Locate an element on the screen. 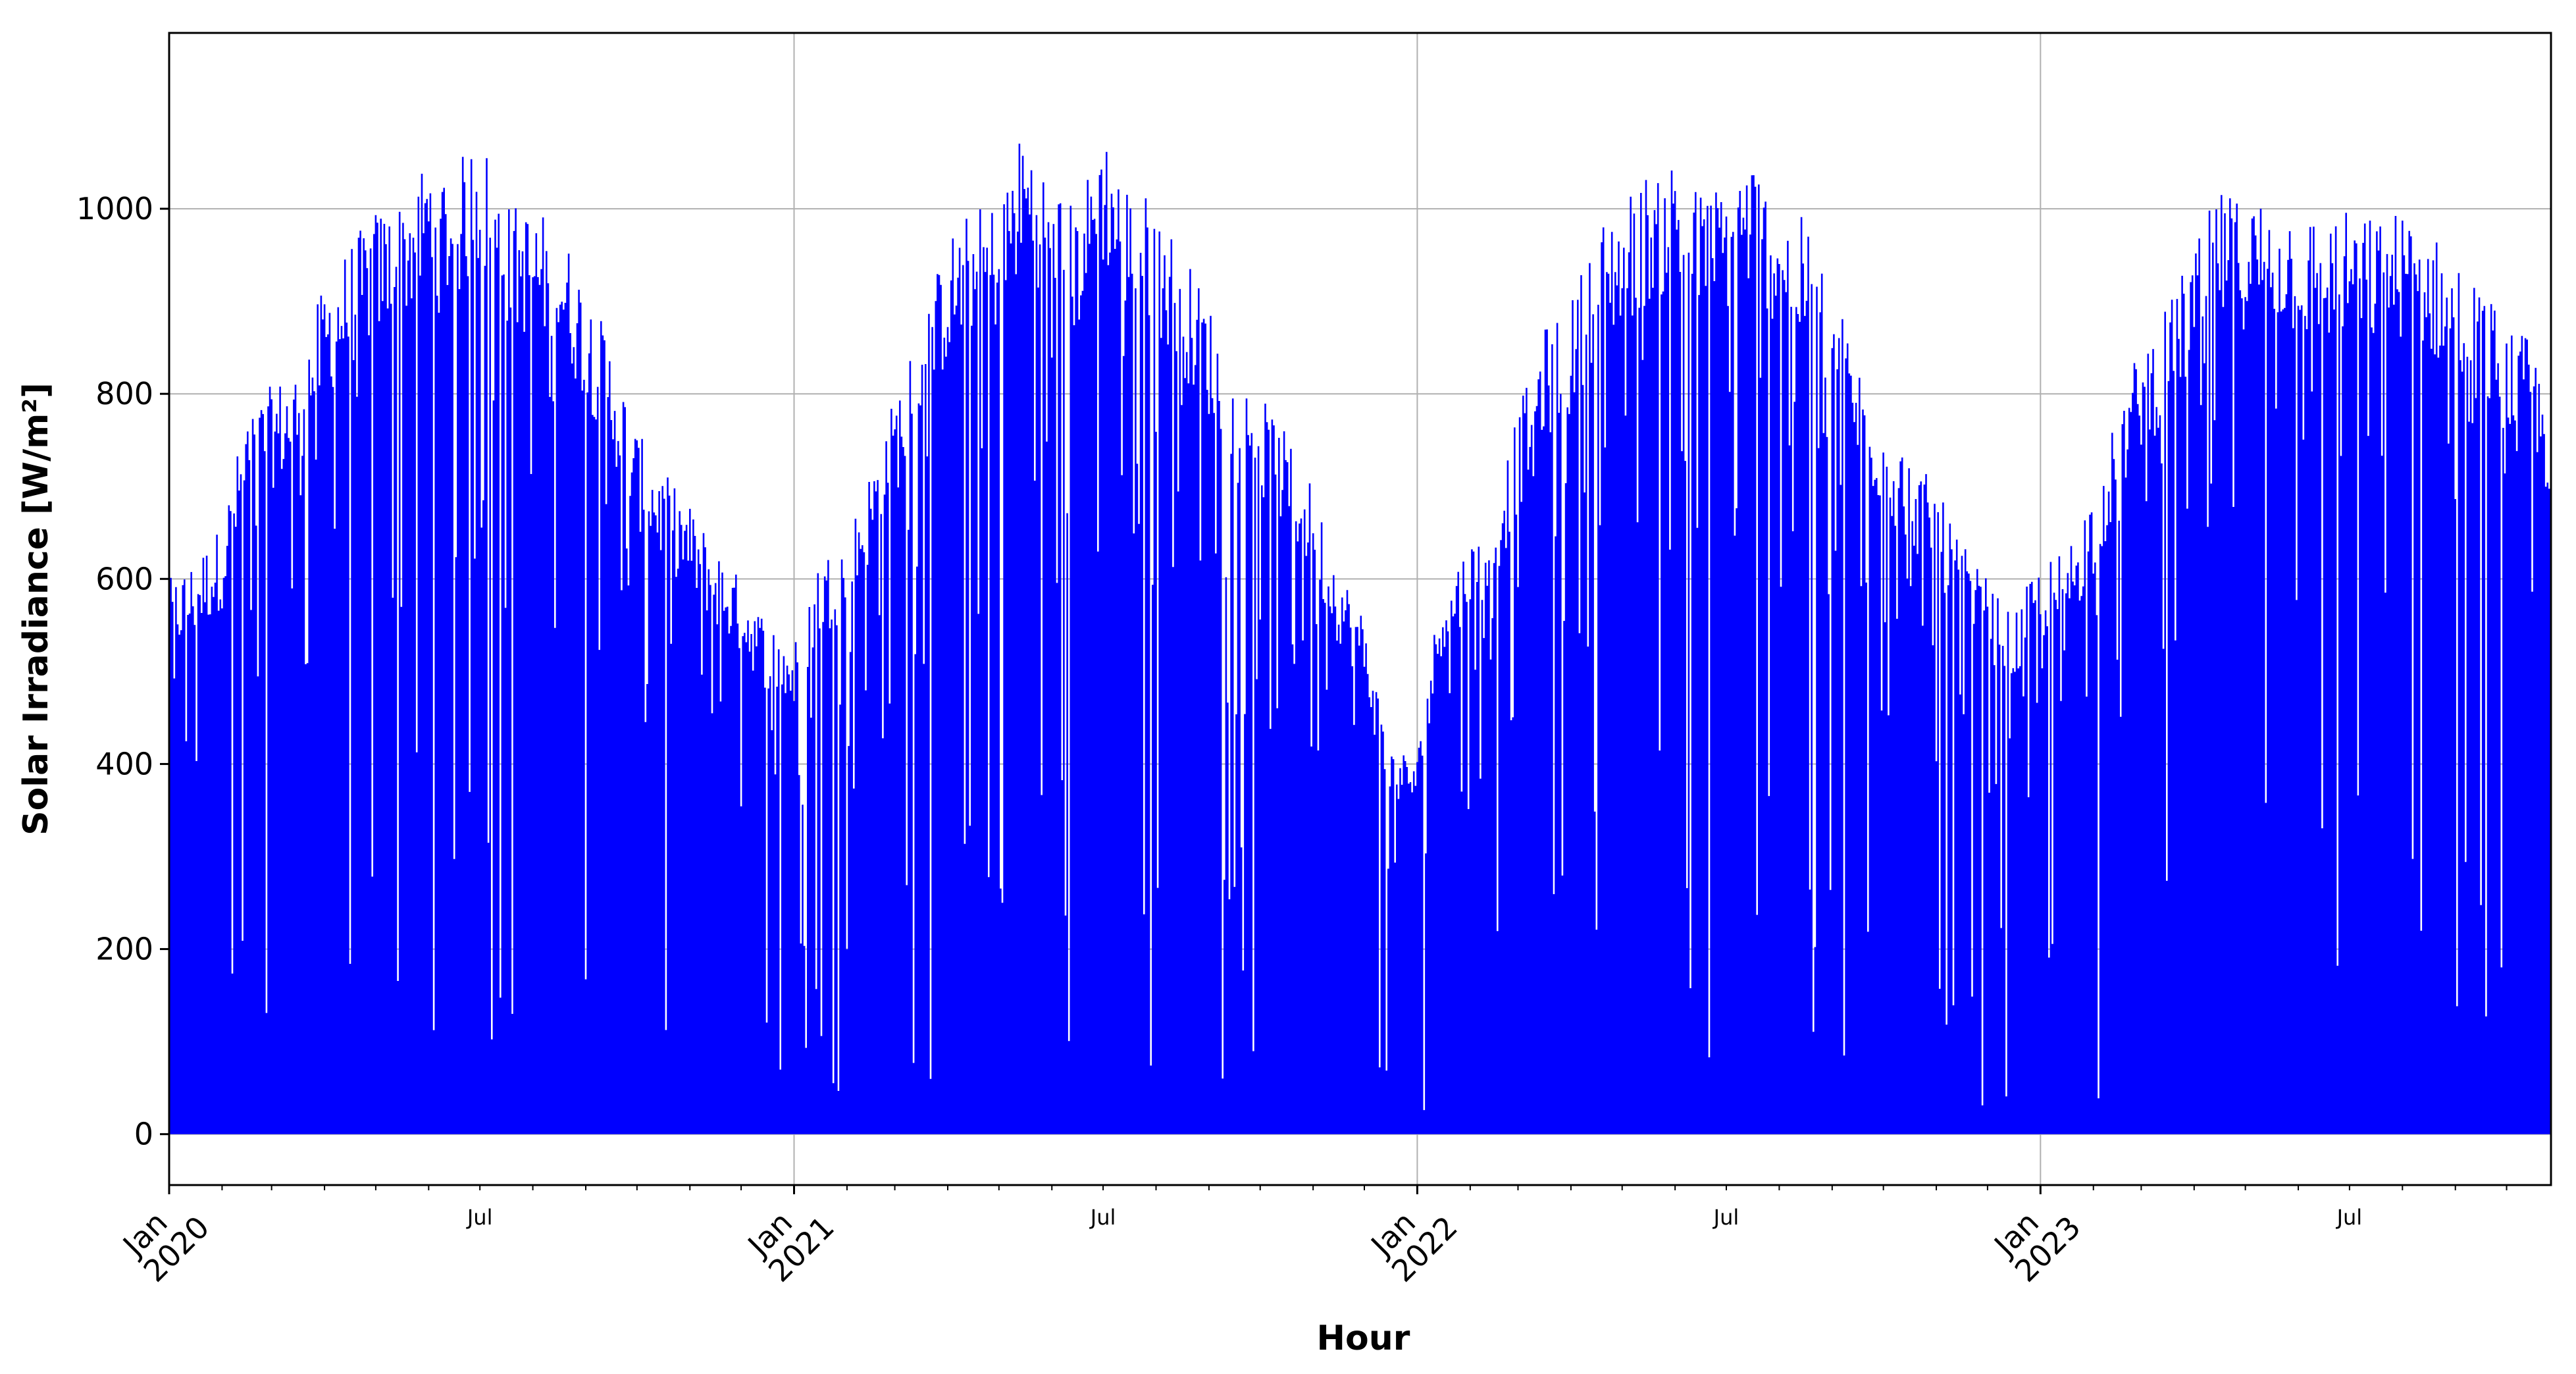 This screenshot has height=1374, width=2576. y-tick-label: 200 is located at coordinates (124, 950).